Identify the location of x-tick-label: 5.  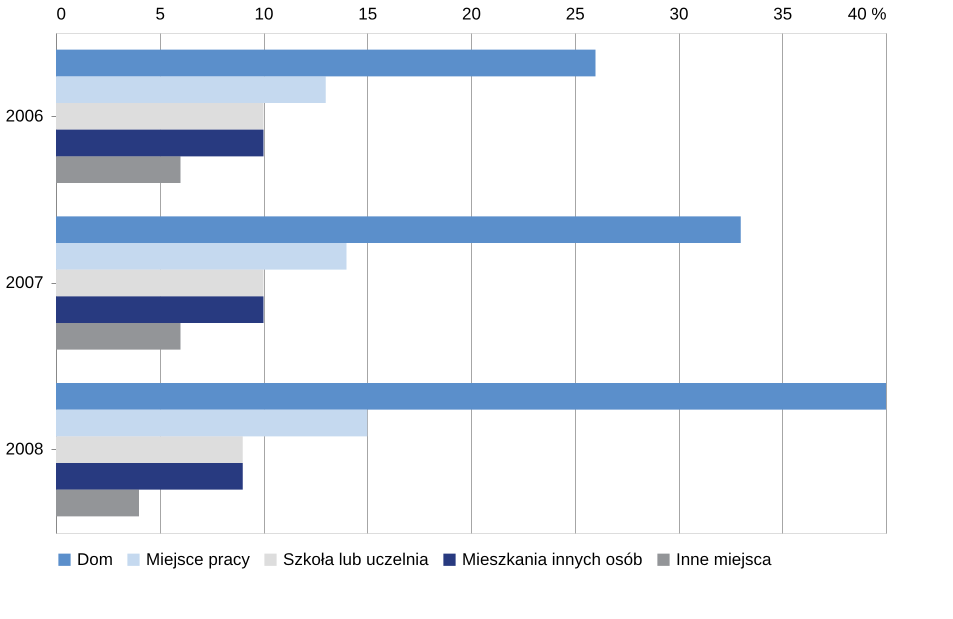
(160, 14).